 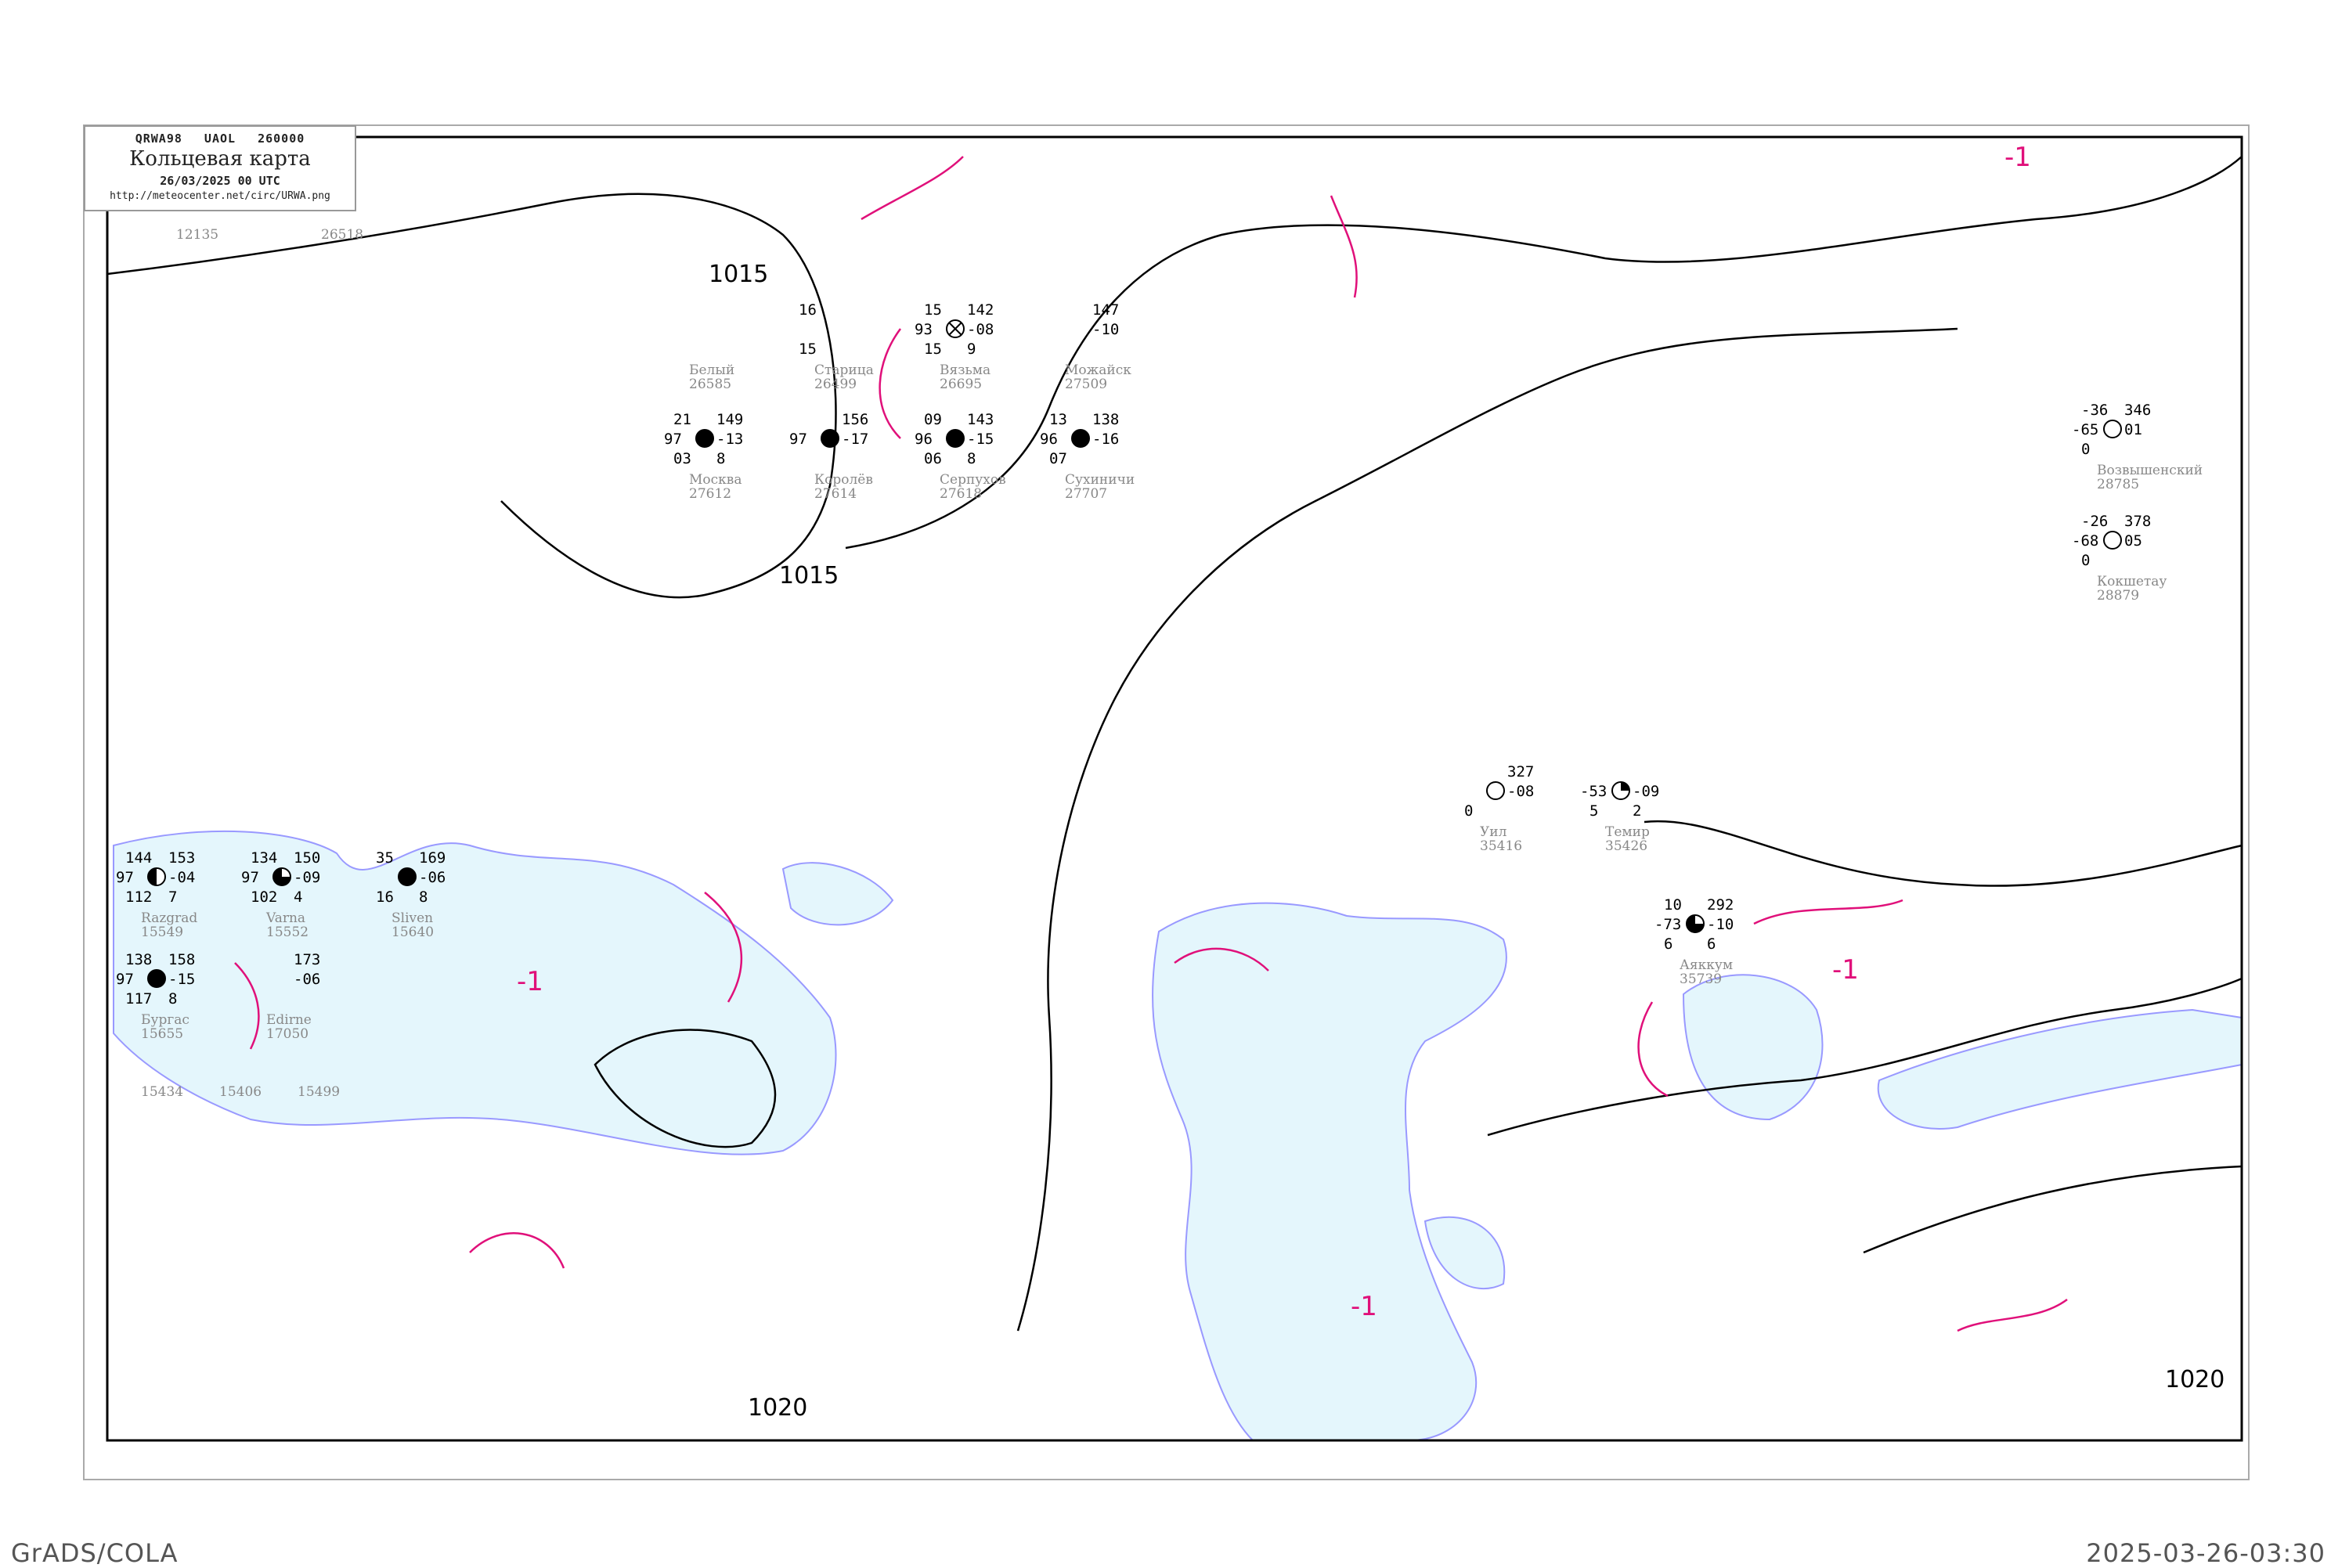 I want to click on station-name: Старица, so click(x=844, y=370).